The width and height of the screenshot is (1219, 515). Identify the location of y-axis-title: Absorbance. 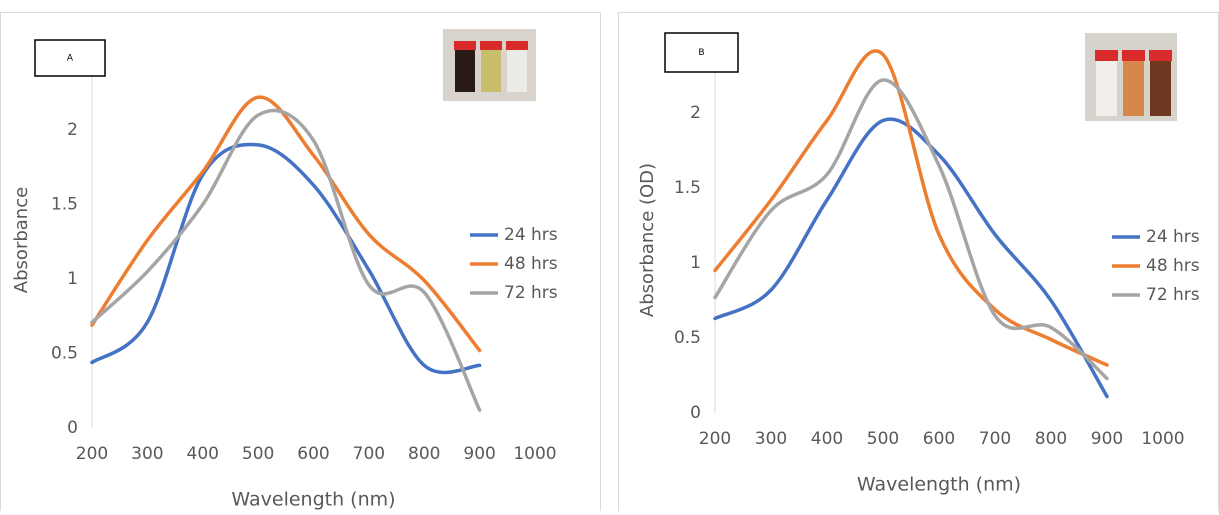
(21, 240).